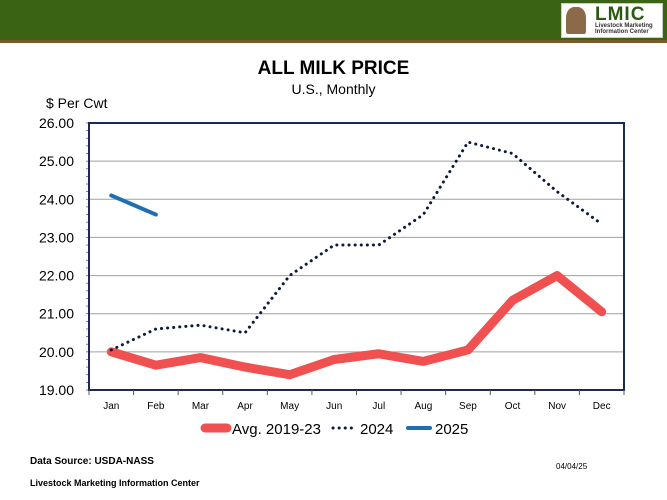  What do you see at coordinates (133, 205) in the screenshot?
I see `series-line-2025` at bounding box center [133, 205].